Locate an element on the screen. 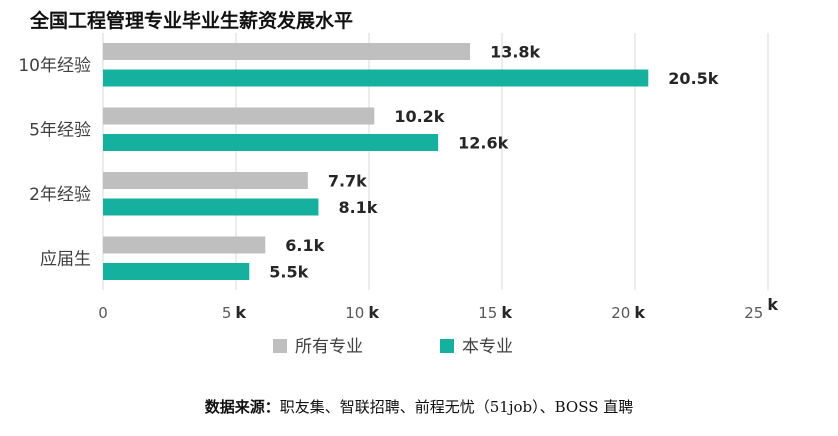  data-source-note: 数据来源：职友集、智联招聘、前程无忧（51job）、BOSS 直聘 is located at coordinates (419, 406).